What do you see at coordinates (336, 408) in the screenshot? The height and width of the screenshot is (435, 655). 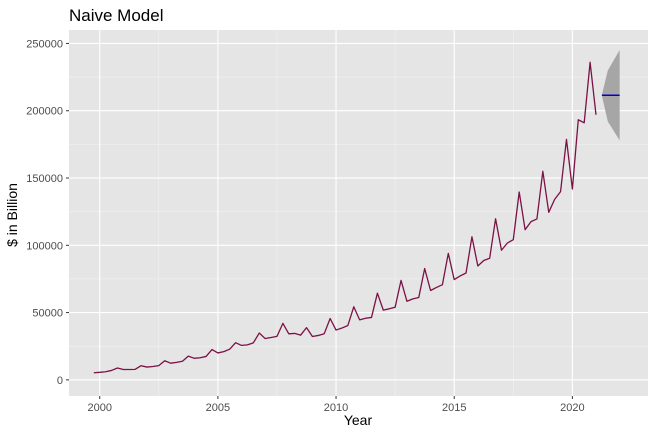 I see `x-tick-label: 2010` at bounding box center [336, 408].